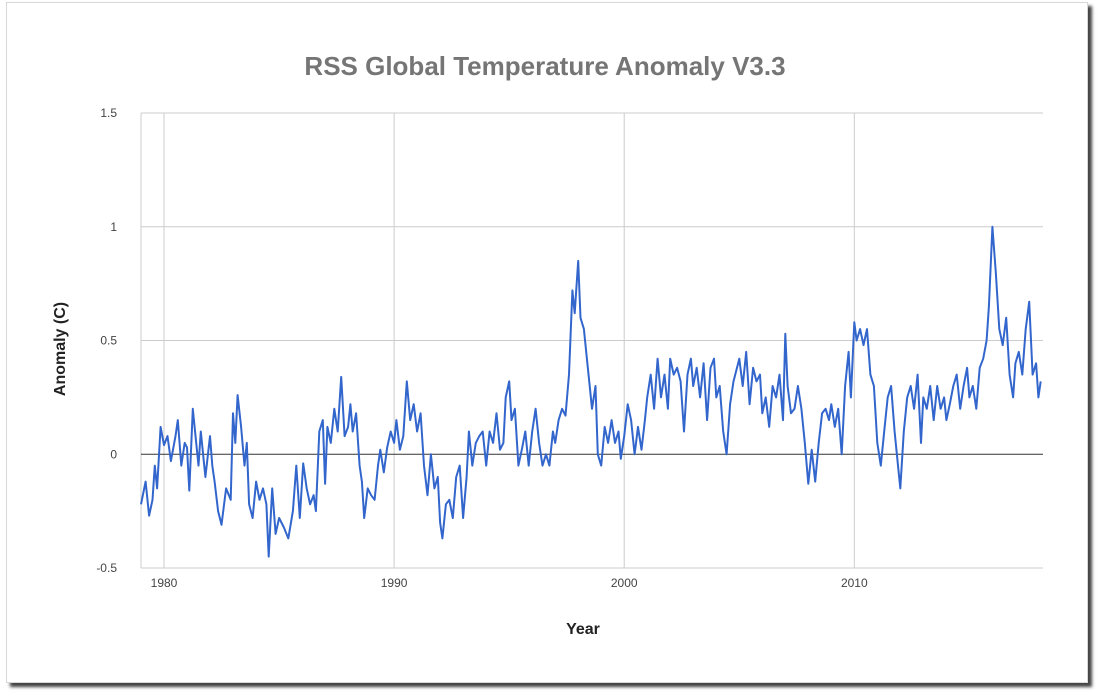 The width and height of the screenshot is (1099, 694). Describe the element at coordinates (509, 583) in the screenshot. I see `x-axis-ticks: 1980 1990 2000 2010` at that location.